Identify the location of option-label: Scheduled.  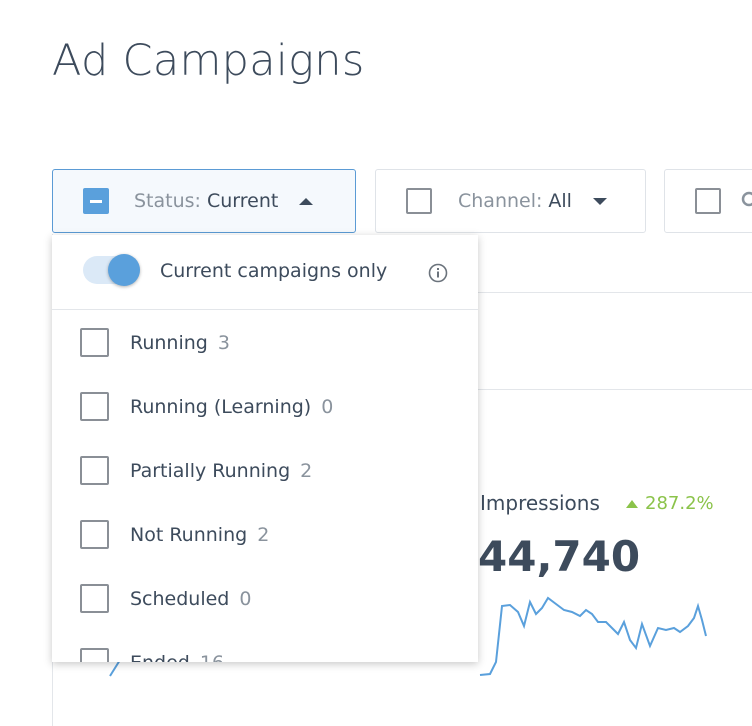
(180, 598).